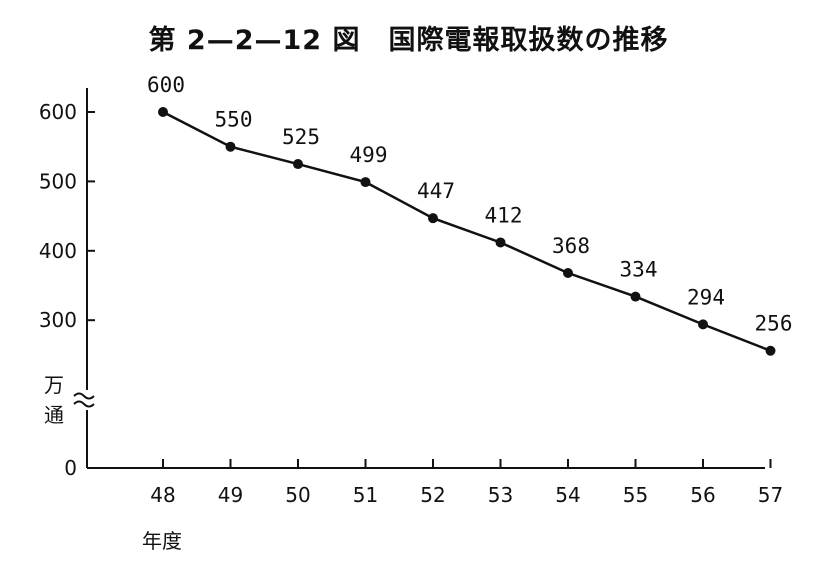 This screenshot has height=565, width=817. Describe the element at coordinates (770, 495) in the screenshot. I see `x-tick-label: 57` at that location.